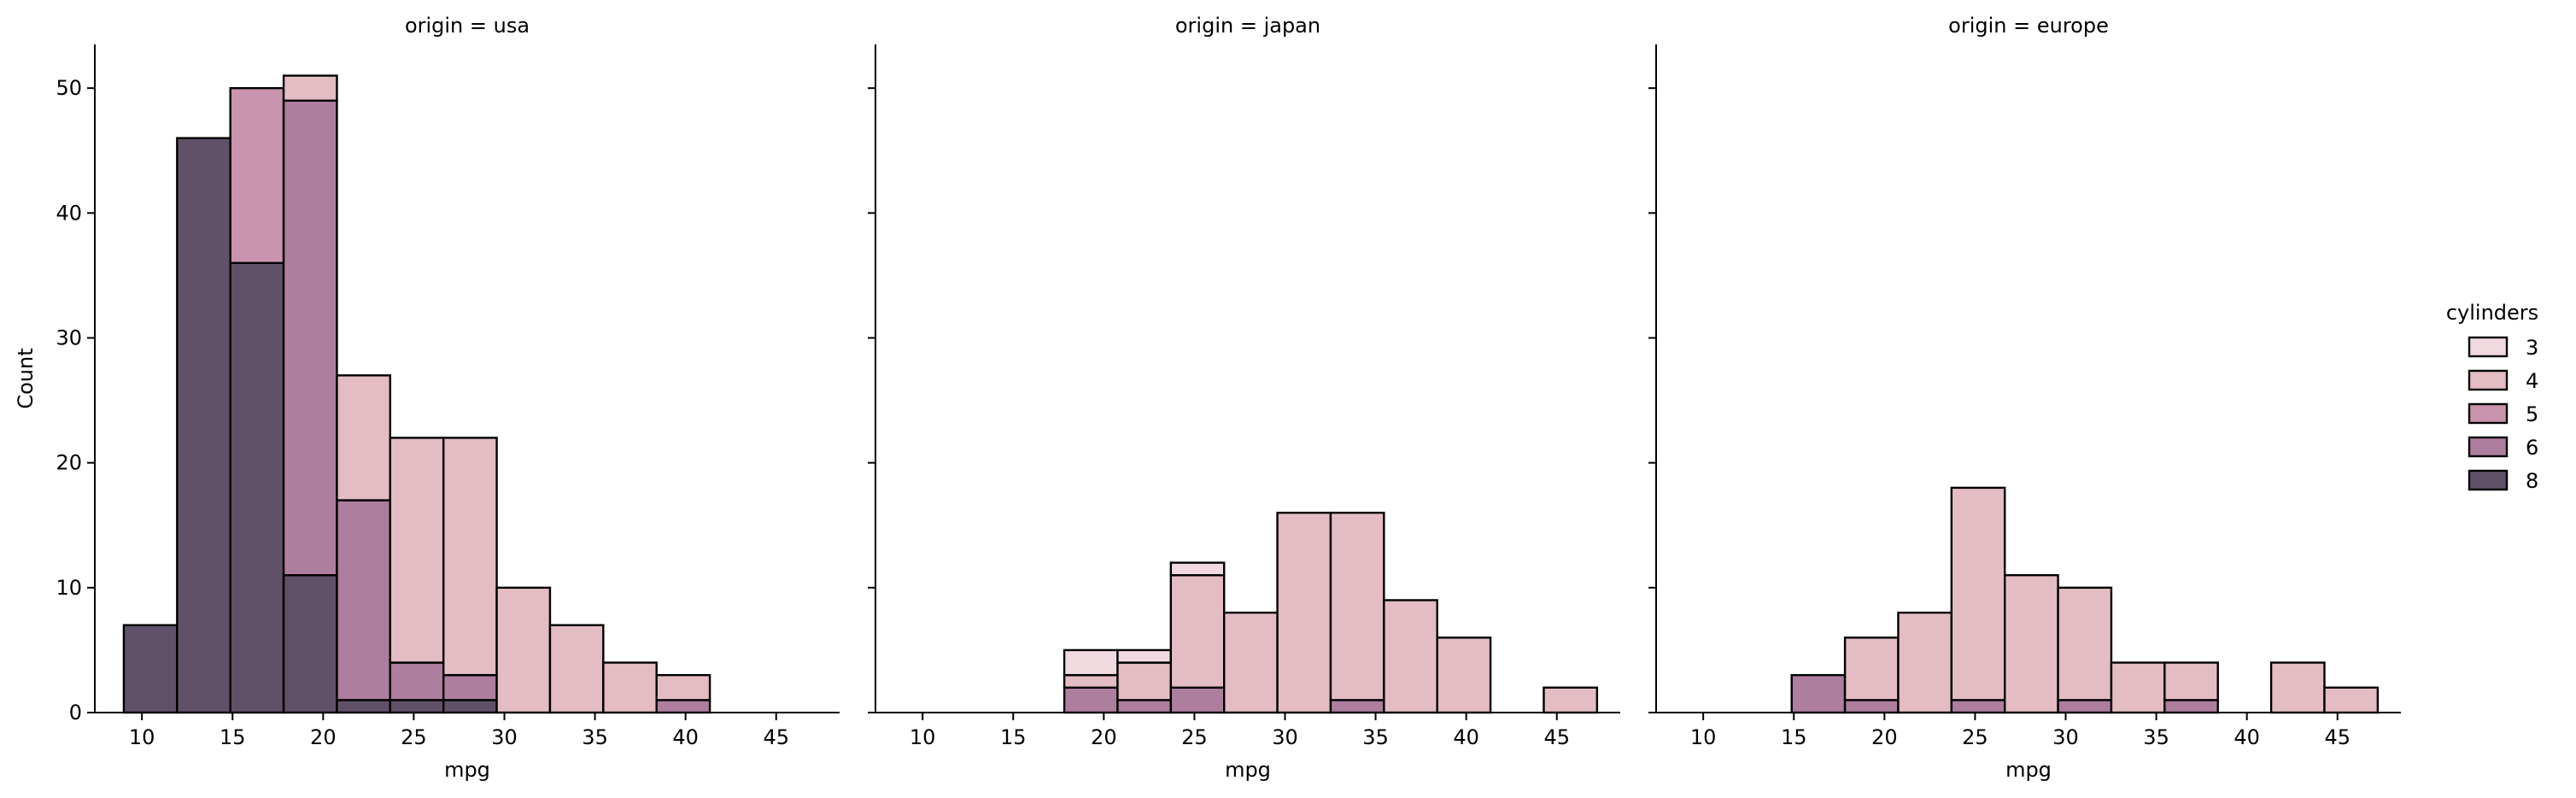 This screenshot has width=2576, height=798. What do you see at coordinates (2492, 313) in the screenshot?
I see `legend-title: cylinders` at bounding box center [2492, 313].